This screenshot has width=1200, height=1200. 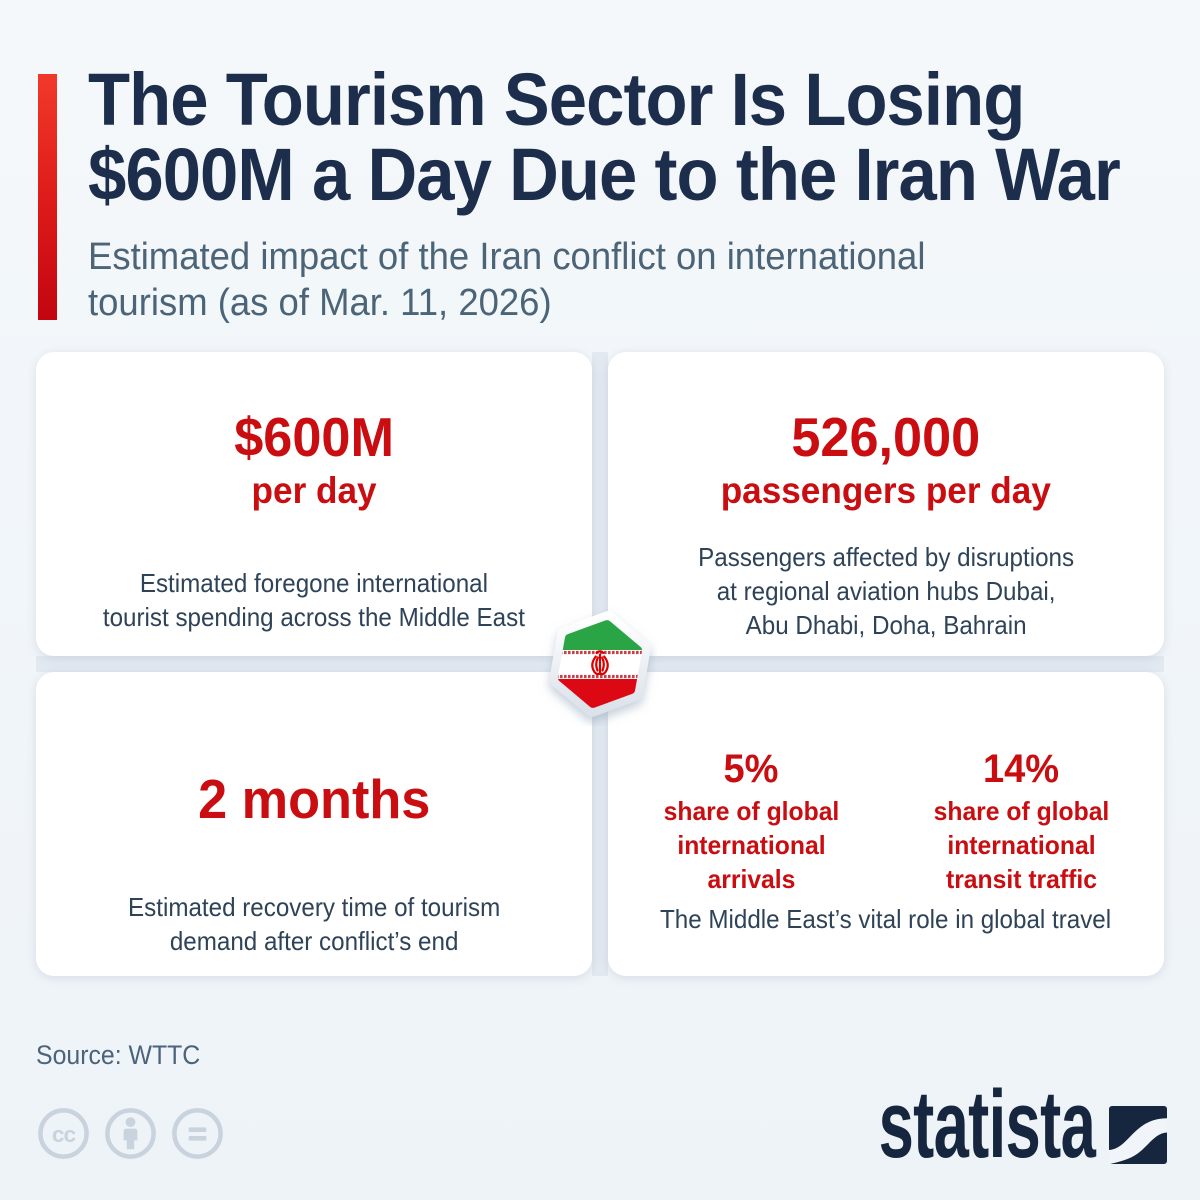 I want to click on license-icons: cc, so click(x=130, y=1133).